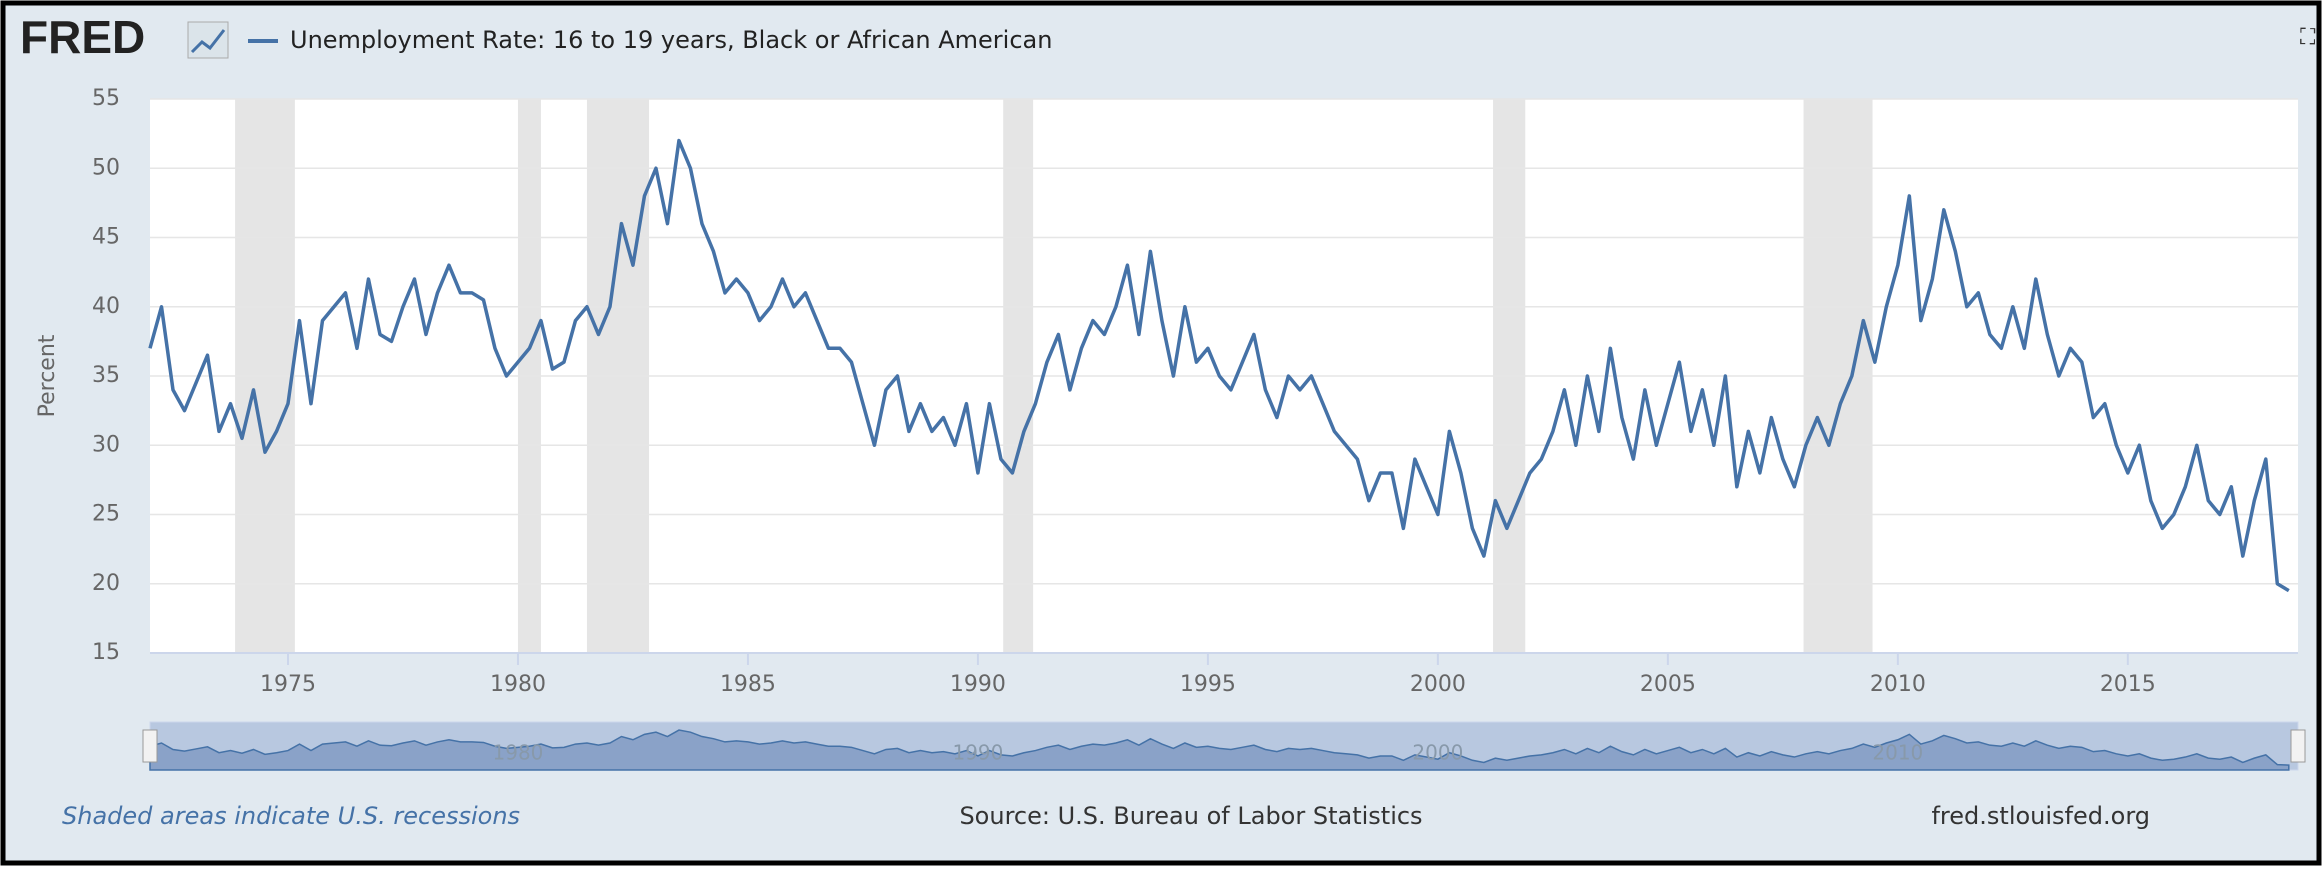  Describe the element at coordinates (1208, 684) in the screenshot. I see `x-tick-label: 1995` at that location.